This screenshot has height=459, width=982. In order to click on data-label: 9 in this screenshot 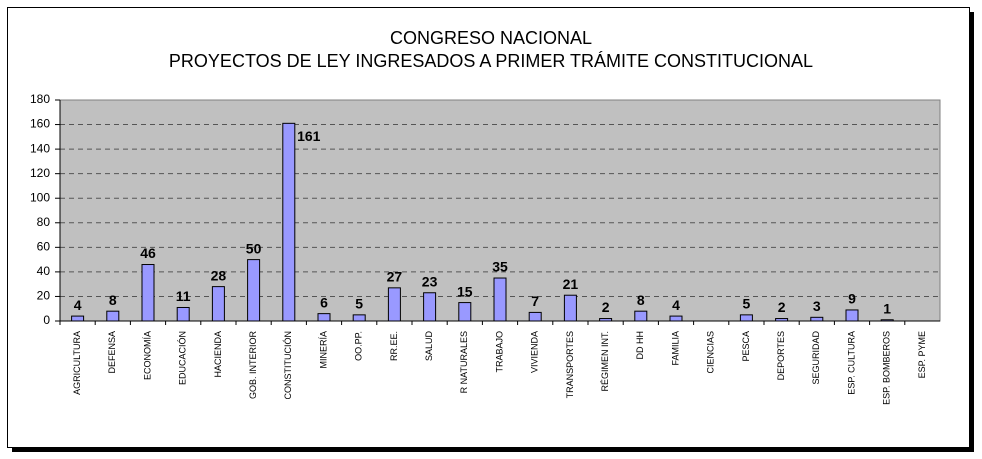, I will do `click(852, 299)`.